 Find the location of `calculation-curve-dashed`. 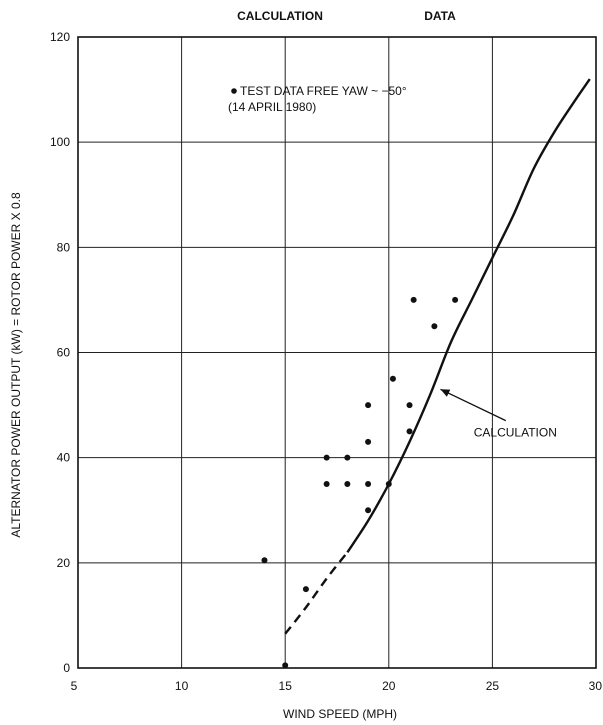

calculation-curve-dashed is located at coordinates (316, 593).